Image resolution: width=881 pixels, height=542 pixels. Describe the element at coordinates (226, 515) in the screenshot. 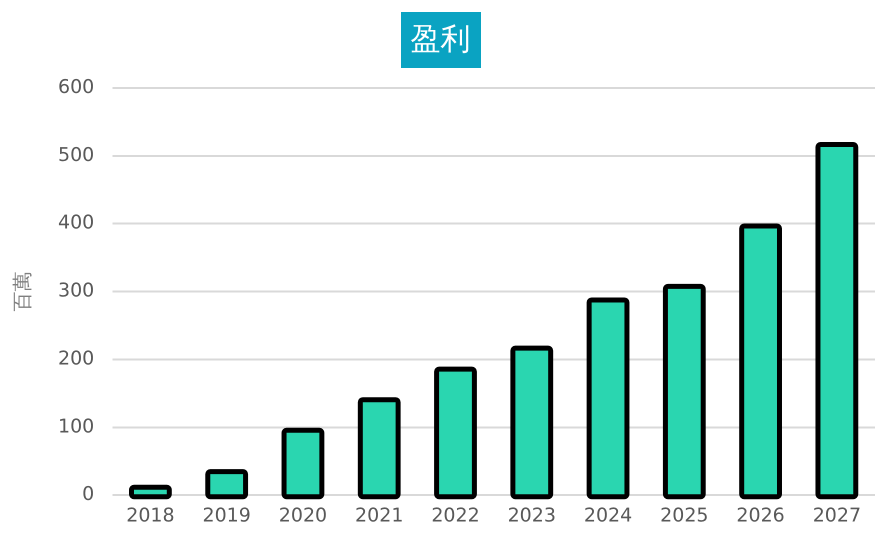

I see `x-tick-label: 2019` at that location.